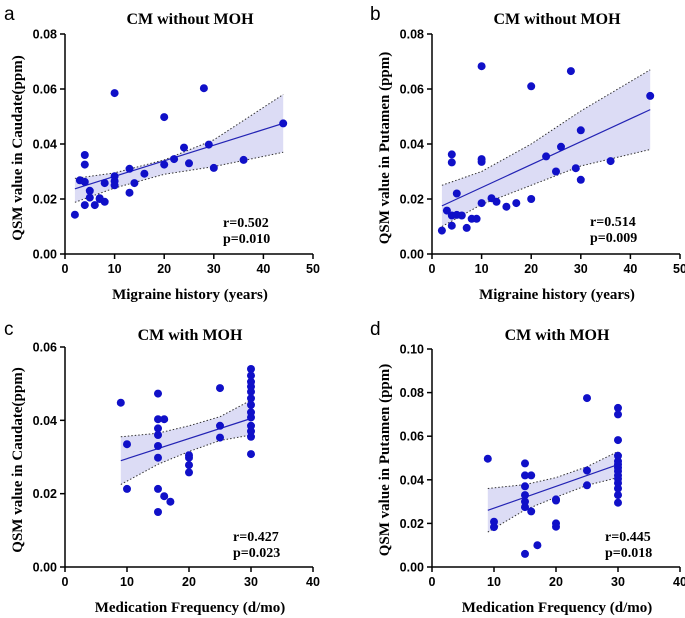  I want to click on band-upper-edge-a, so click(179, 136).